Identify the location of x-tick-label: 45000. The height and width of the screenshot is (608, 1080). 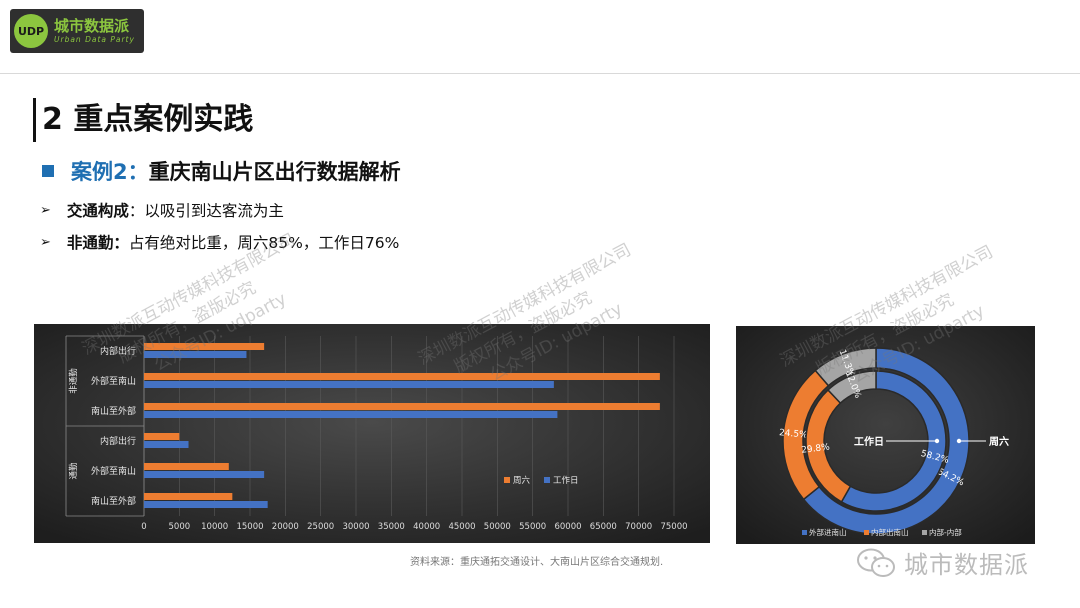
(461, 527).